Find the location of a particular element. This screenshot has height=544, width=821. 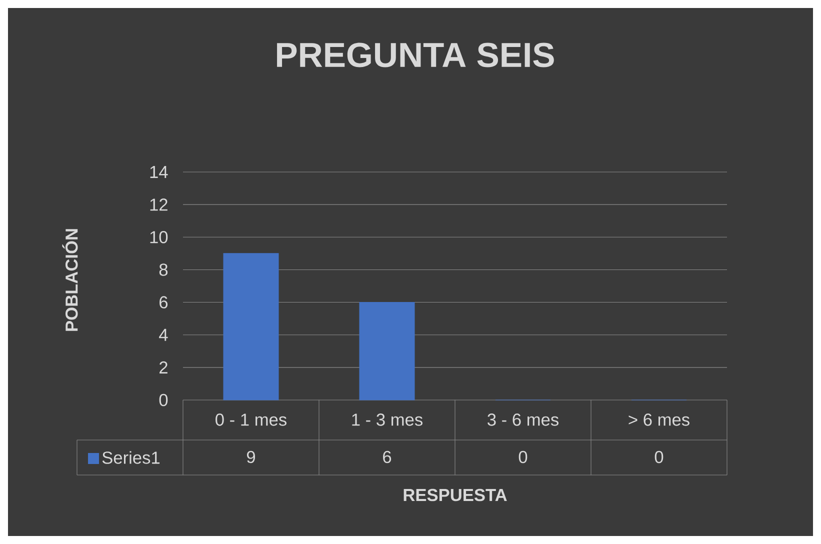

x-tick-label: > 6 mes is located at coordinates (659, 420).